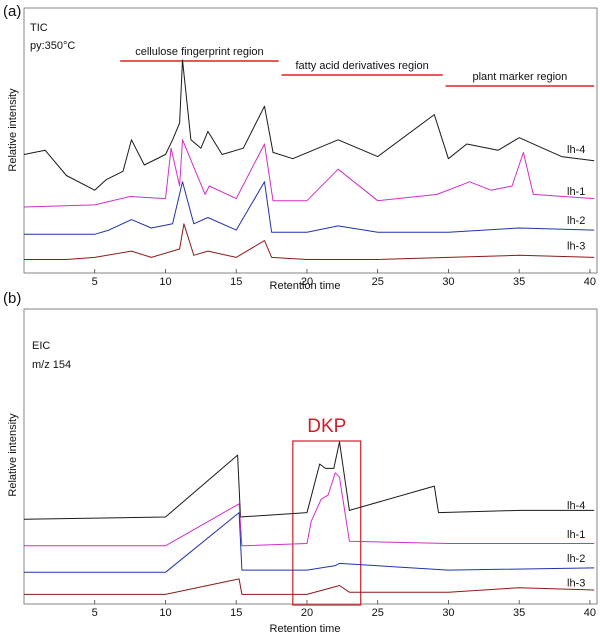 The height and width of the screenshot is (637, 600). I want to click on region-label: plant marker region, so click(520, 77).